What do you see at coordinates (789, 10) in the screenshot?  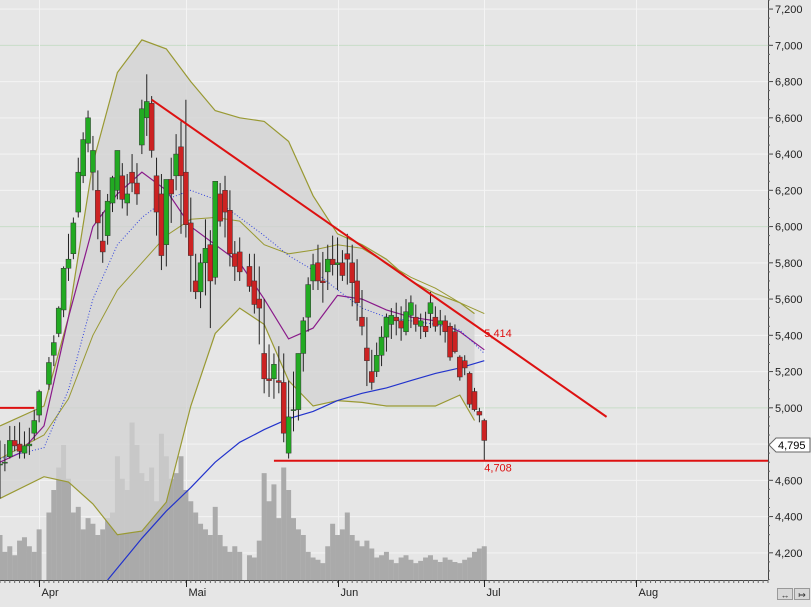 I see `y-tick-label: 7,200` at bounding box center [789, 10].